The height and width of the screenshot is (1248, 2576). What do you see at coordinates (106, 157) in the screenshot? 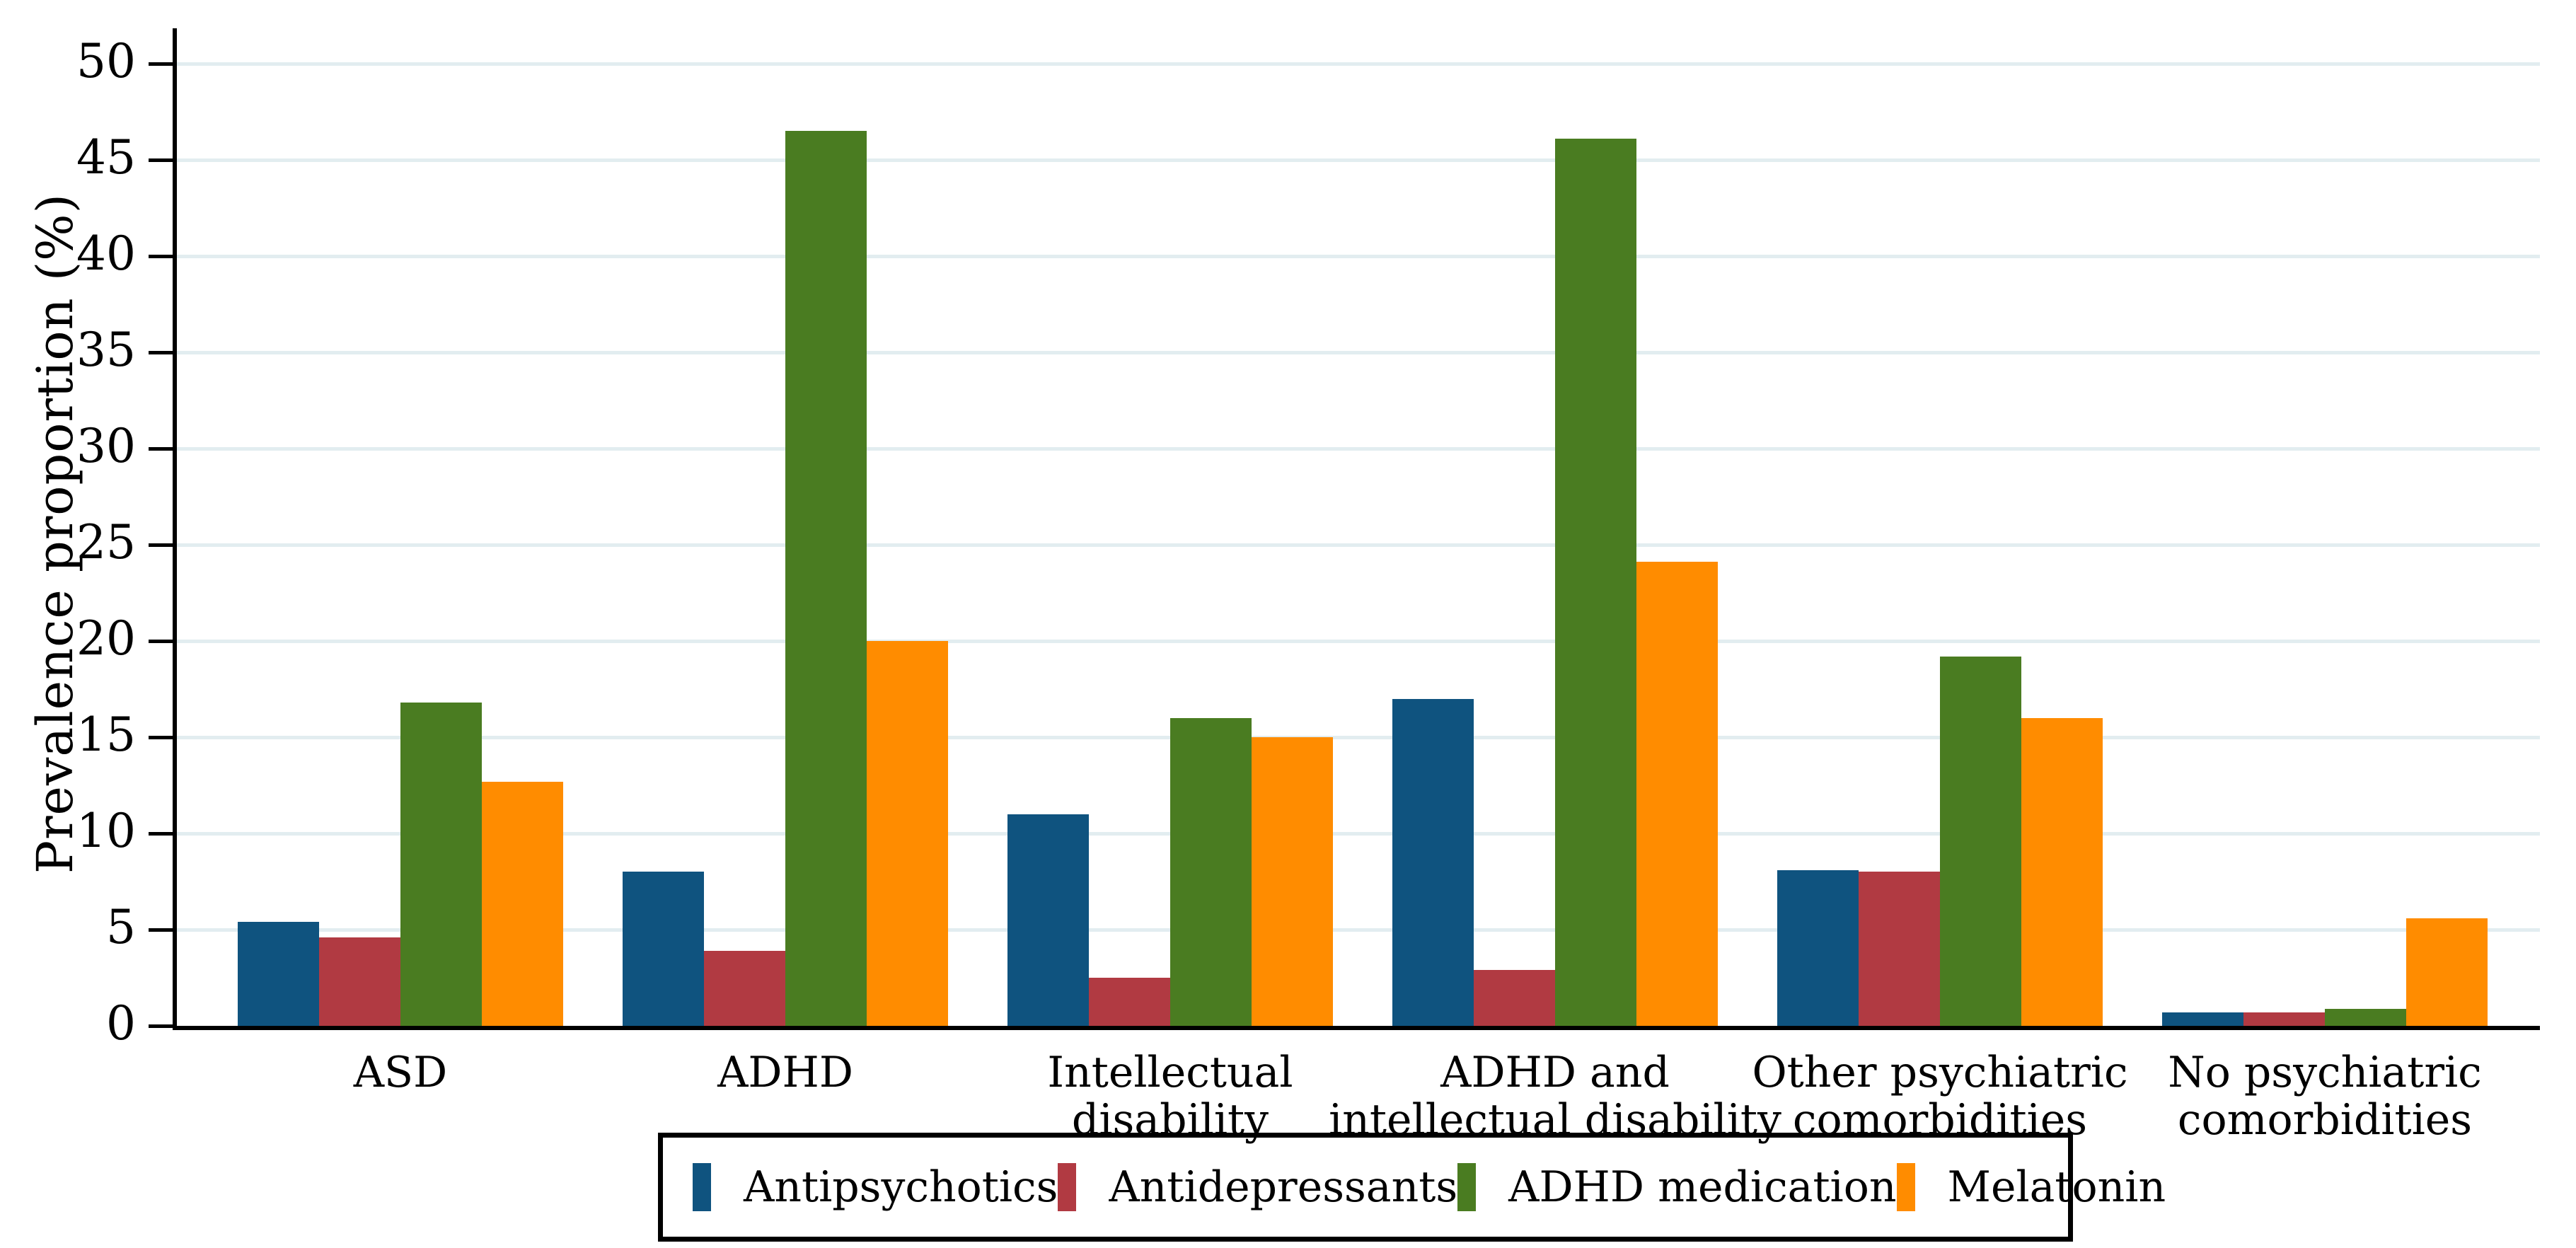
I see `y-tick-label-45: 45` at bounding box center [106, 157].